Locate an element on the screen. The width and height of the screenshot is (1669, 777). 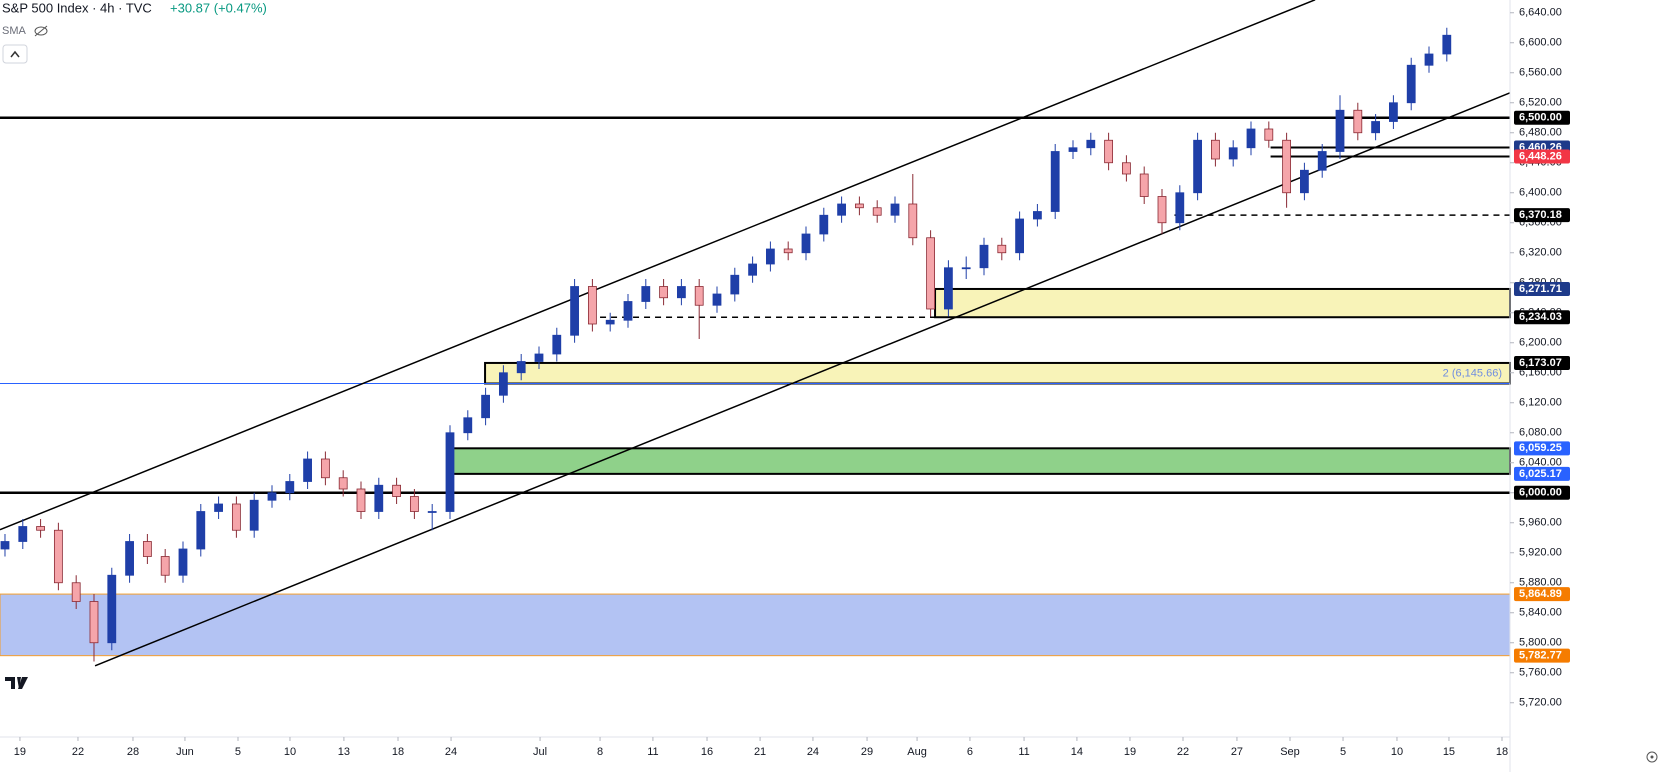
price-label: 6,234.03 is located at coordinates (1540, 317).